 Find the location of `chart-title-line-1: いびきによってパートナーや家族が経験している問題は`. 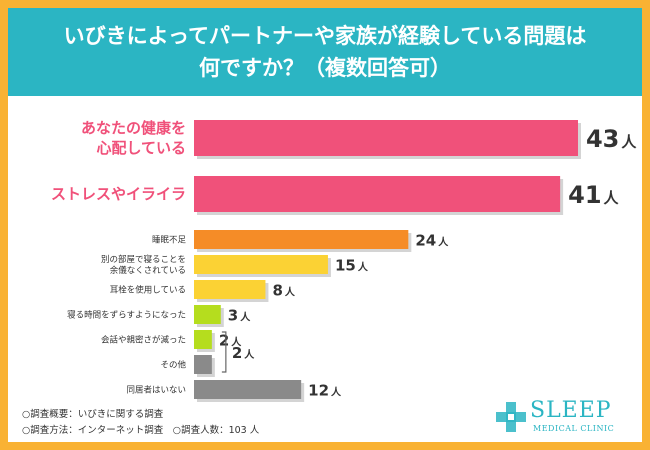

chart-title-line-1: いびきによってパートナーや家族が経験している問題は is located at coordinates (325, 36).